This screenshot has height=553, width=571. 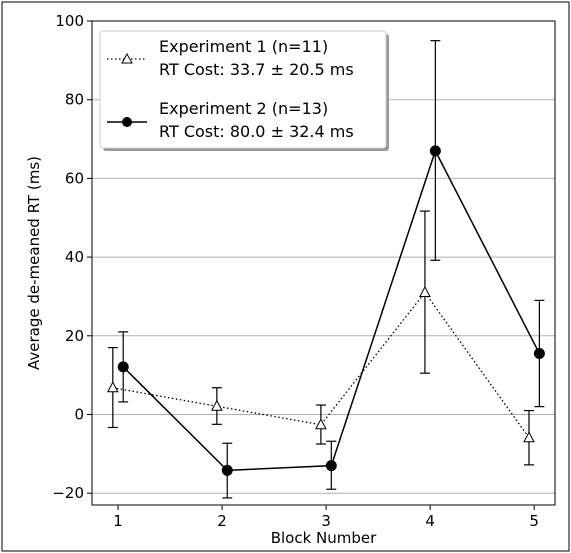 What do you see at coordinates (79, 414) in the screenshot?
I see `y-tick-label-1: 0` at bounding box center [79, 414].